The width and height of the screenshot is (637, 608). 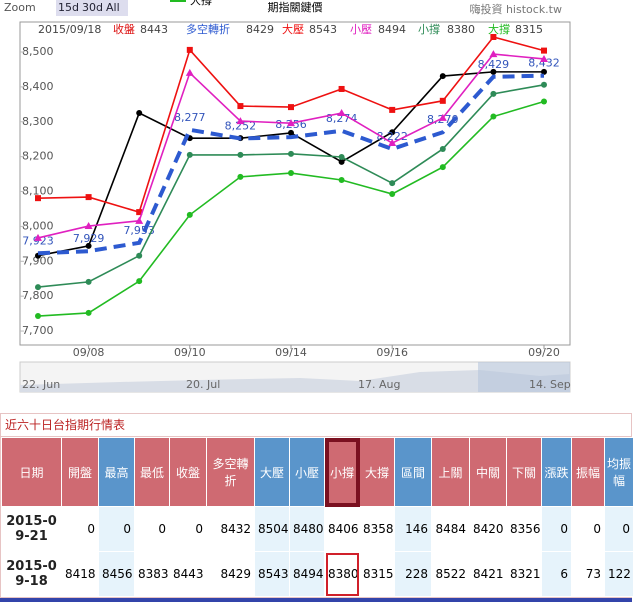 What do you see at coordinates (201, 3) in the screenshot?
I see `legend-entry: 大撐` at bounding box center [201, 3].